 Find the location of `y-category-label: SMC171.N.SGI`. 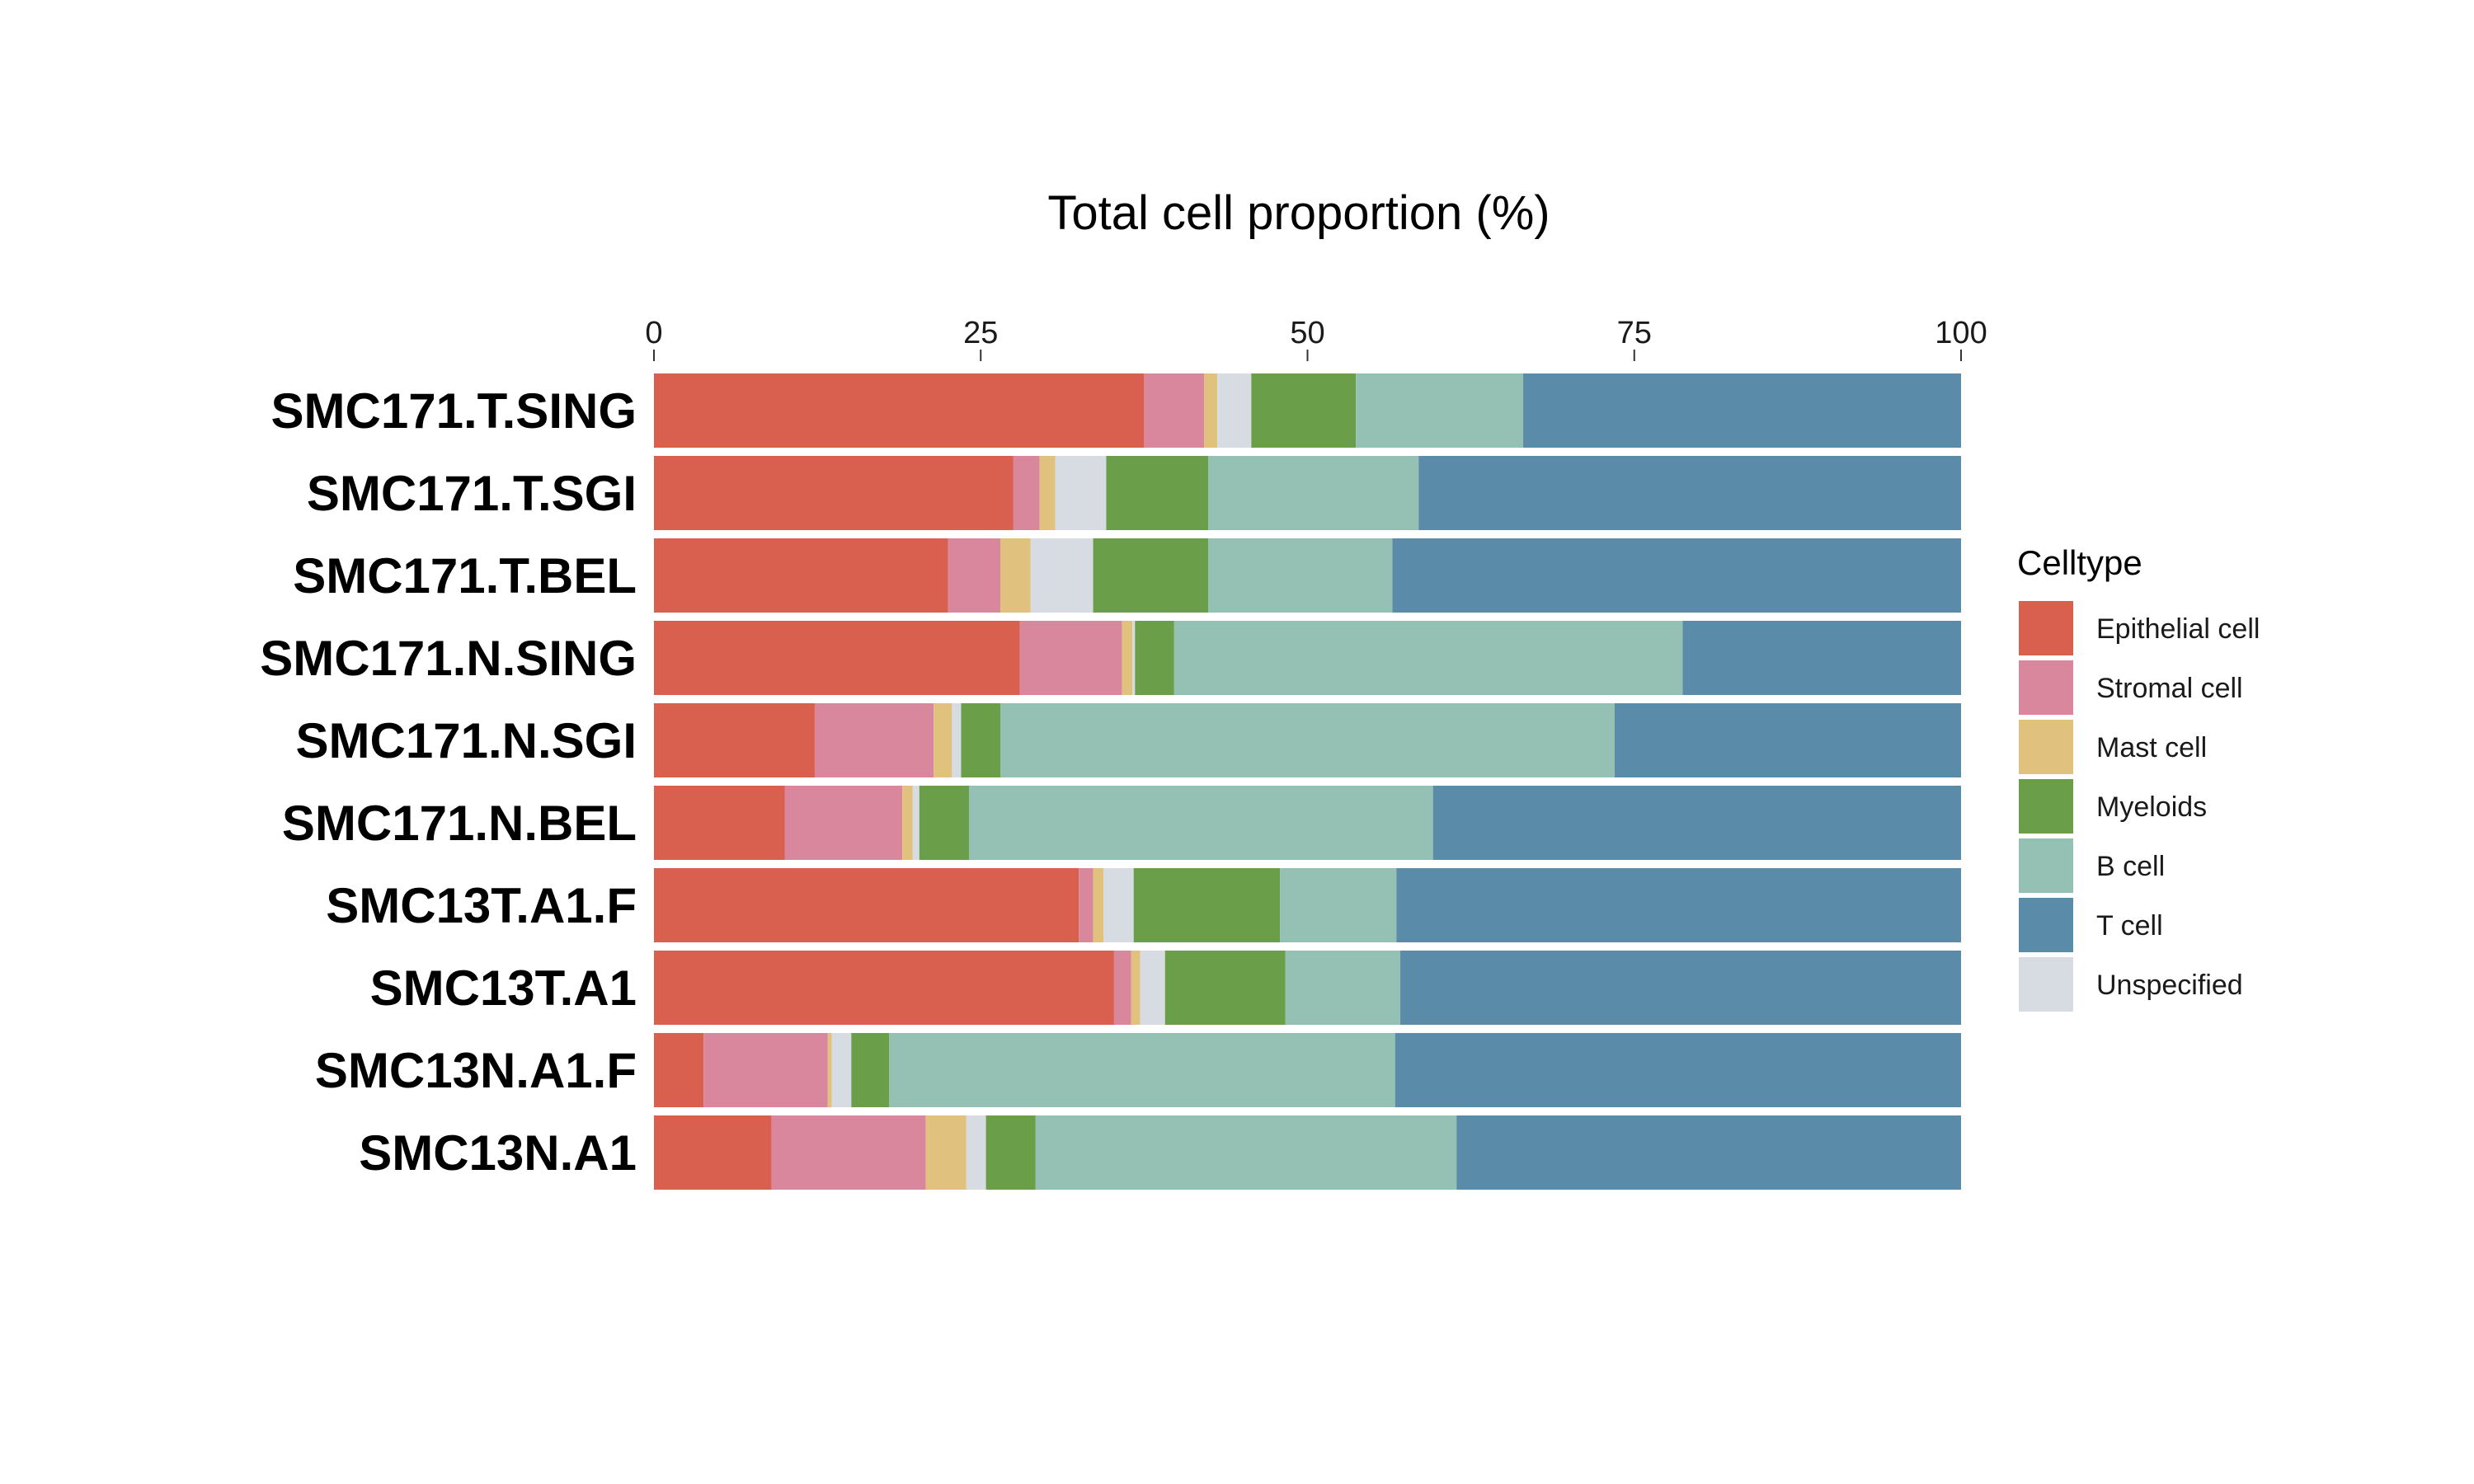

y-category-label: SMC171.N.SGI is located at coordinates (466, 740).